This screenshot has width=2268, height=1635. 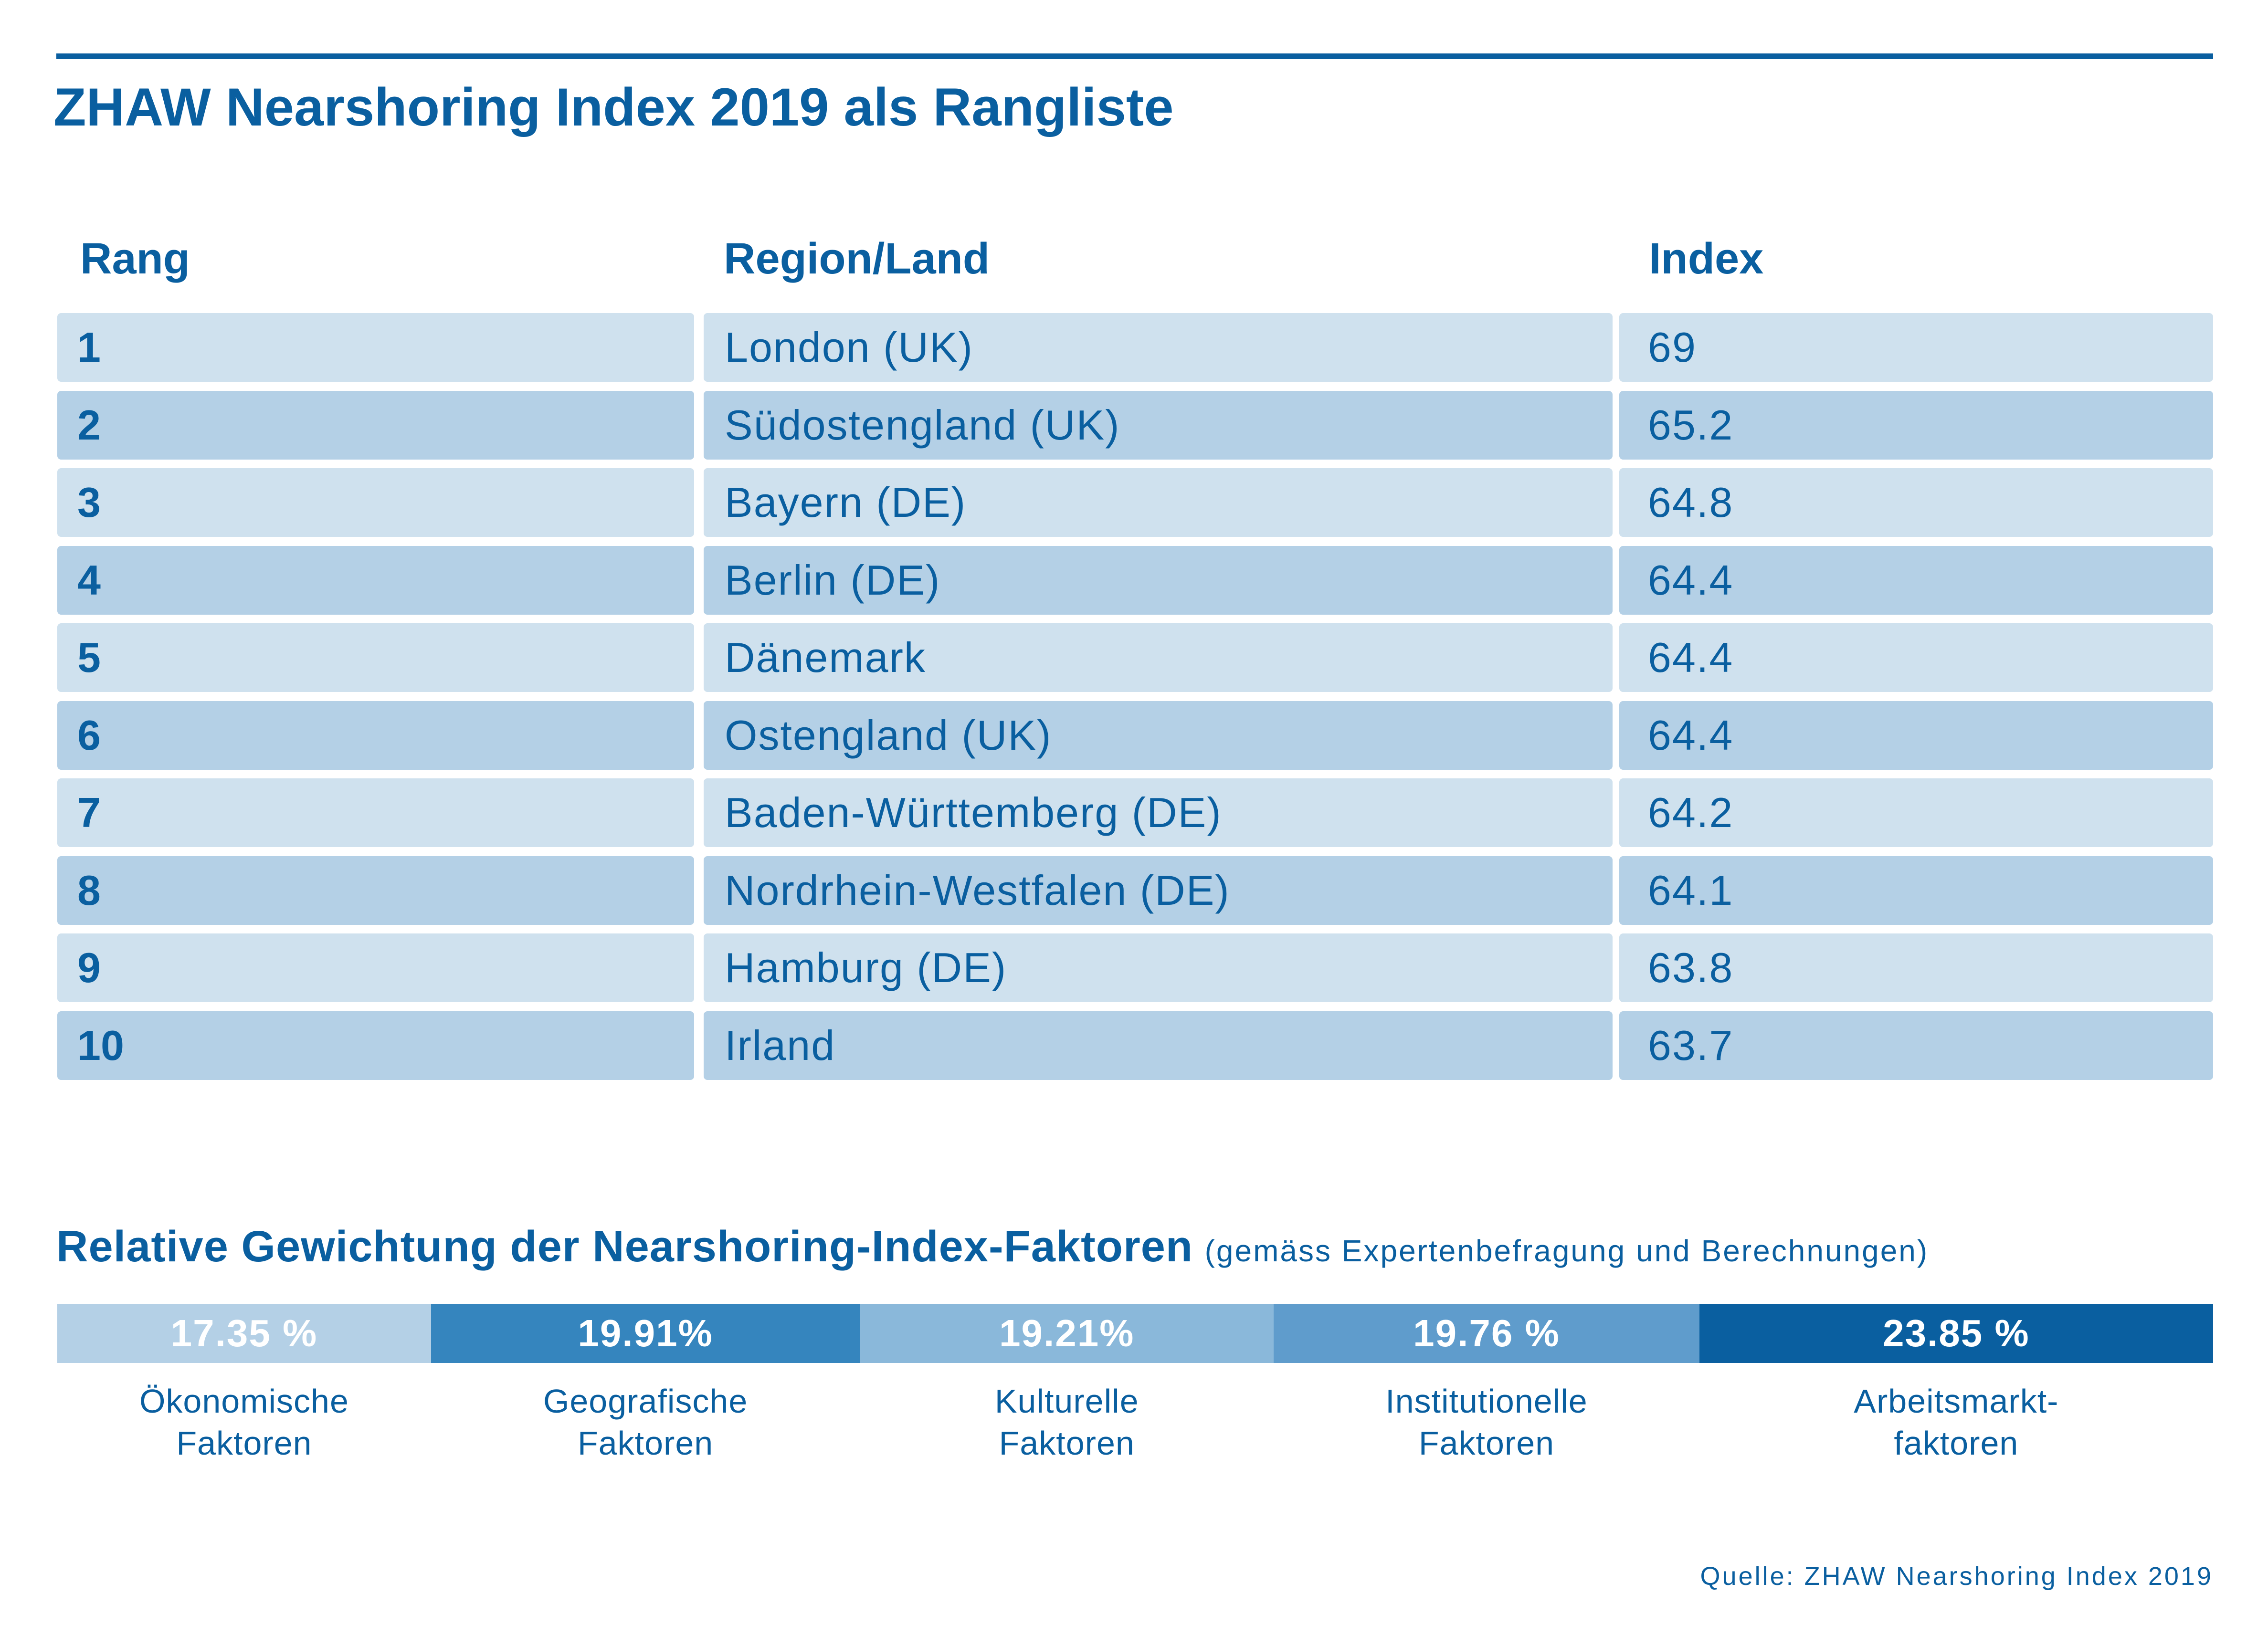 What do you see at coordinates (1916, 890) in the screenshot?
I see `index-cell: 64.1` at bounding box center [1916, 890].